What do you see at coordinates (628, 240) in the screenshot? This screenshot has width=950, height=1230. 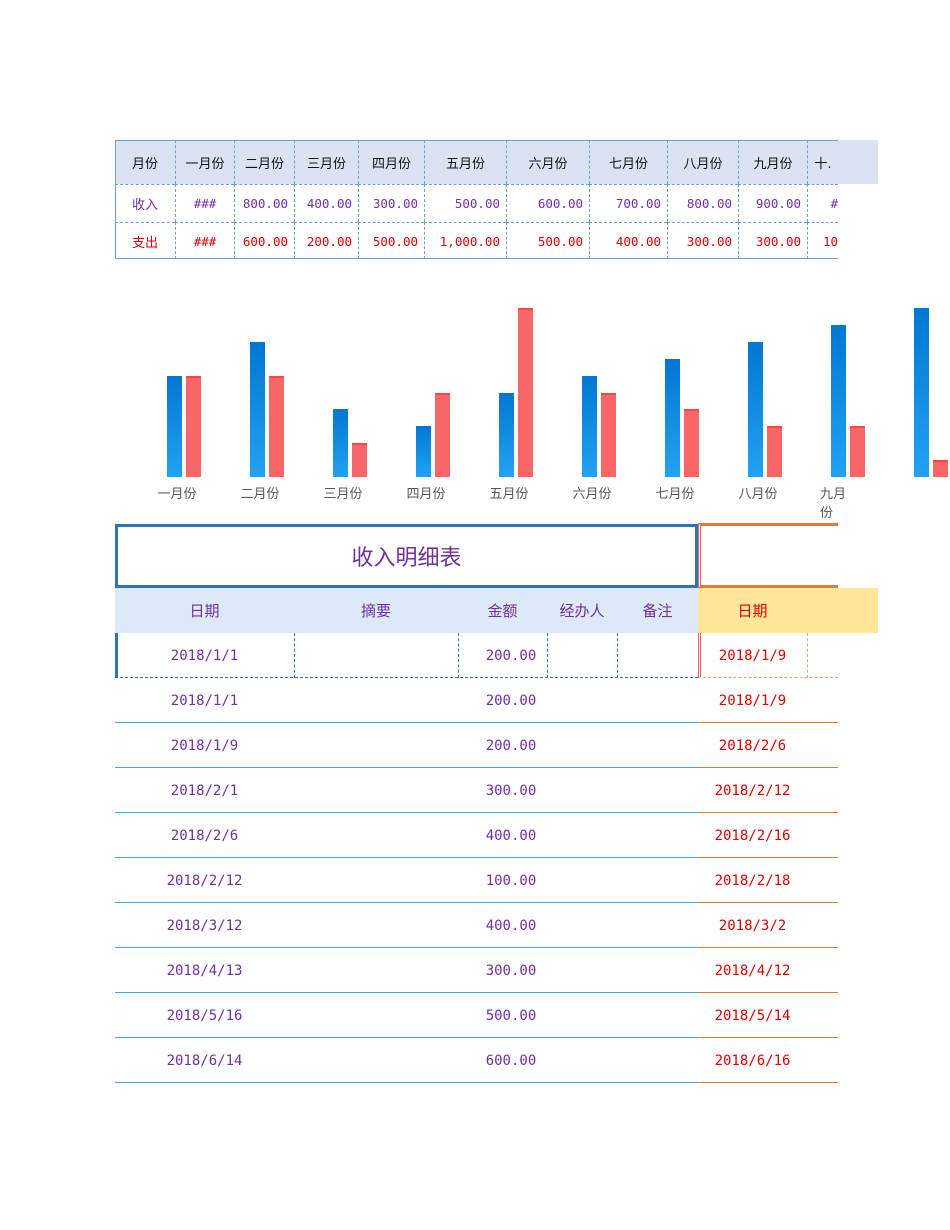 I see `expense-cell: 400.00` at bounding box center [628, 240].